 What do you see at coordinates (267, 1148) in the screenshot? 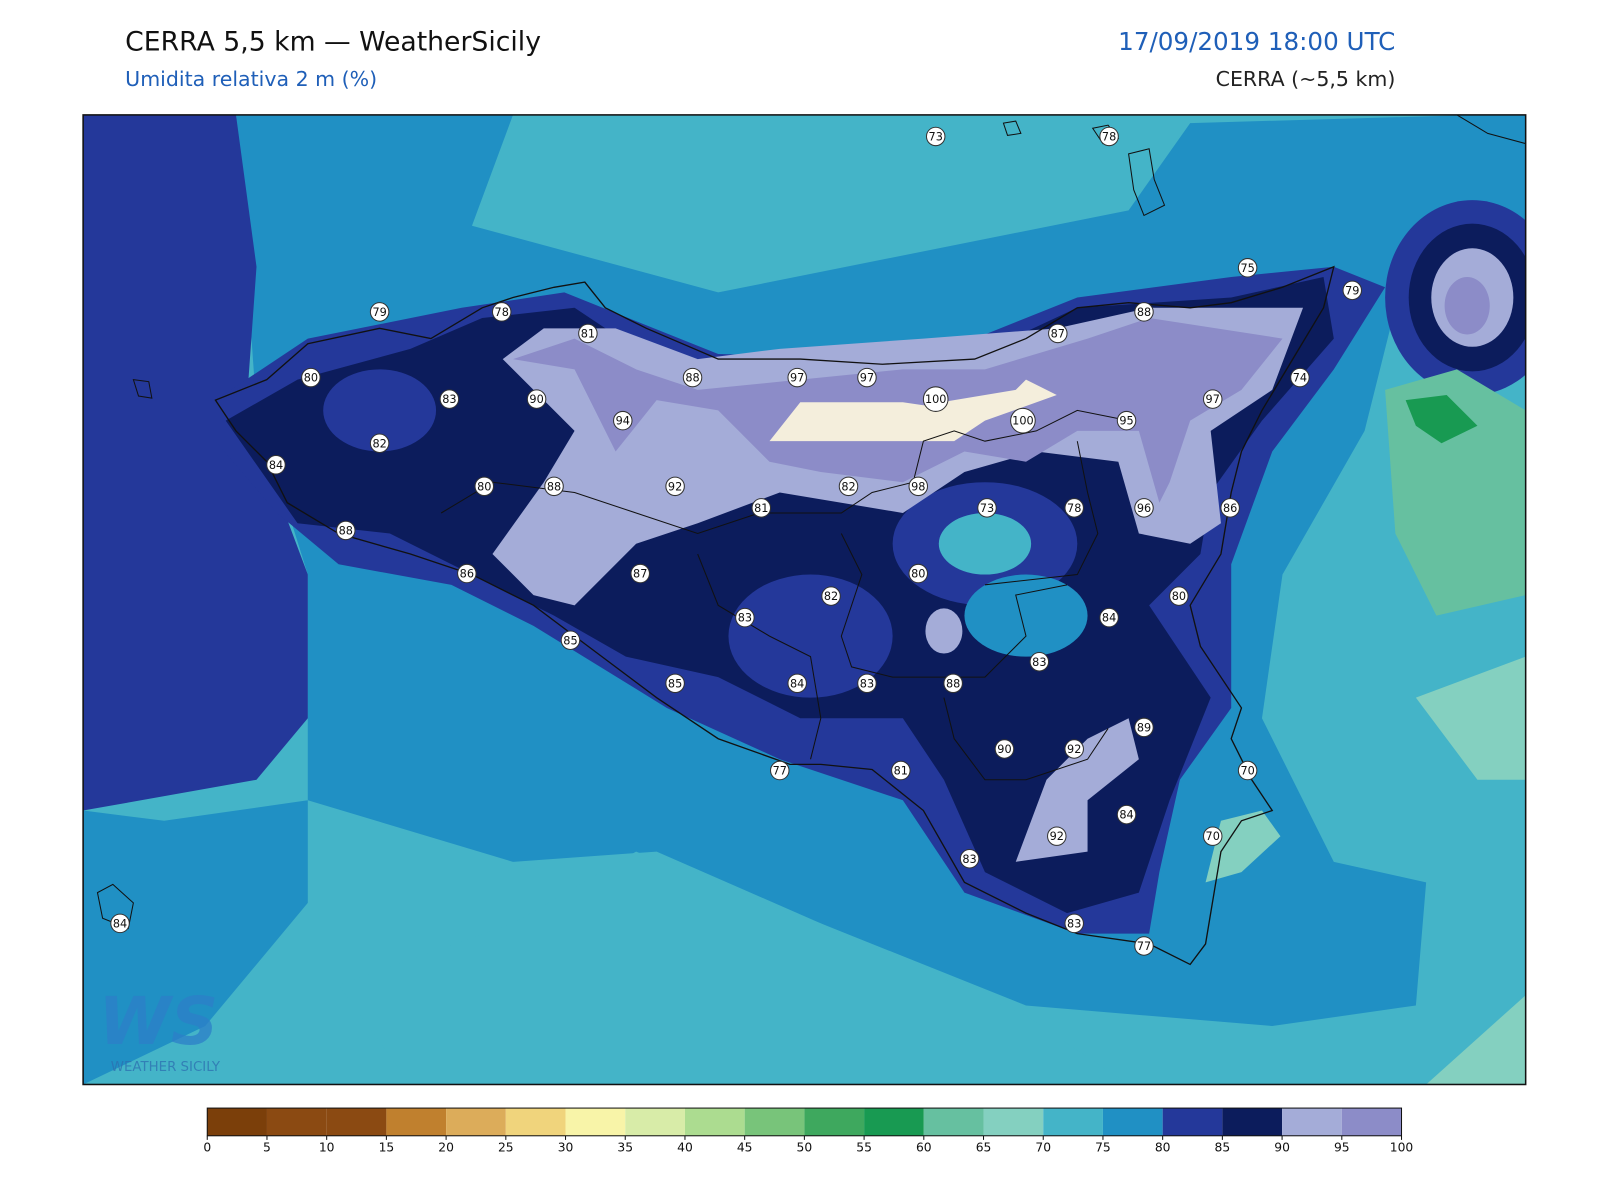
I see `colorbar-tick-label: 5` at bounding box center [267, 1148].